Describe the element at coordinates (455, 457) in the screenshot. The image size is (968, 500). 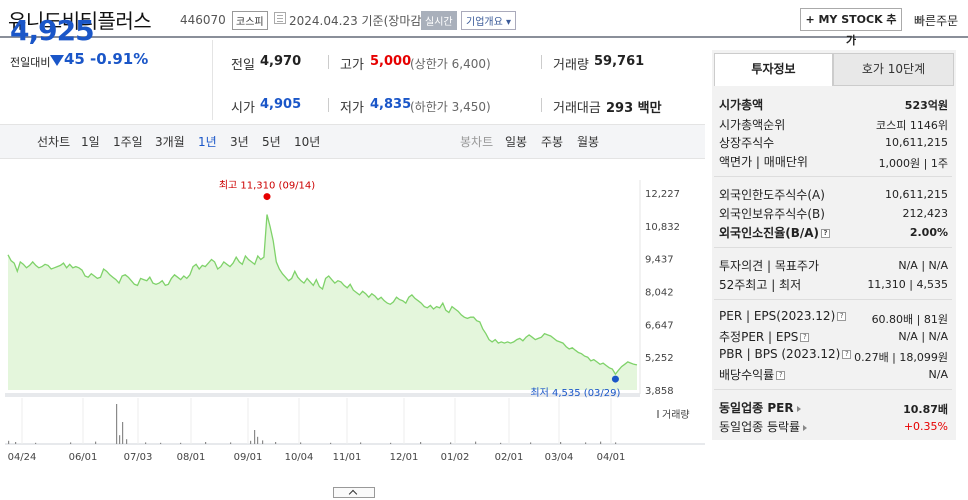
I see `x-tick-label: 01/02` at that location.